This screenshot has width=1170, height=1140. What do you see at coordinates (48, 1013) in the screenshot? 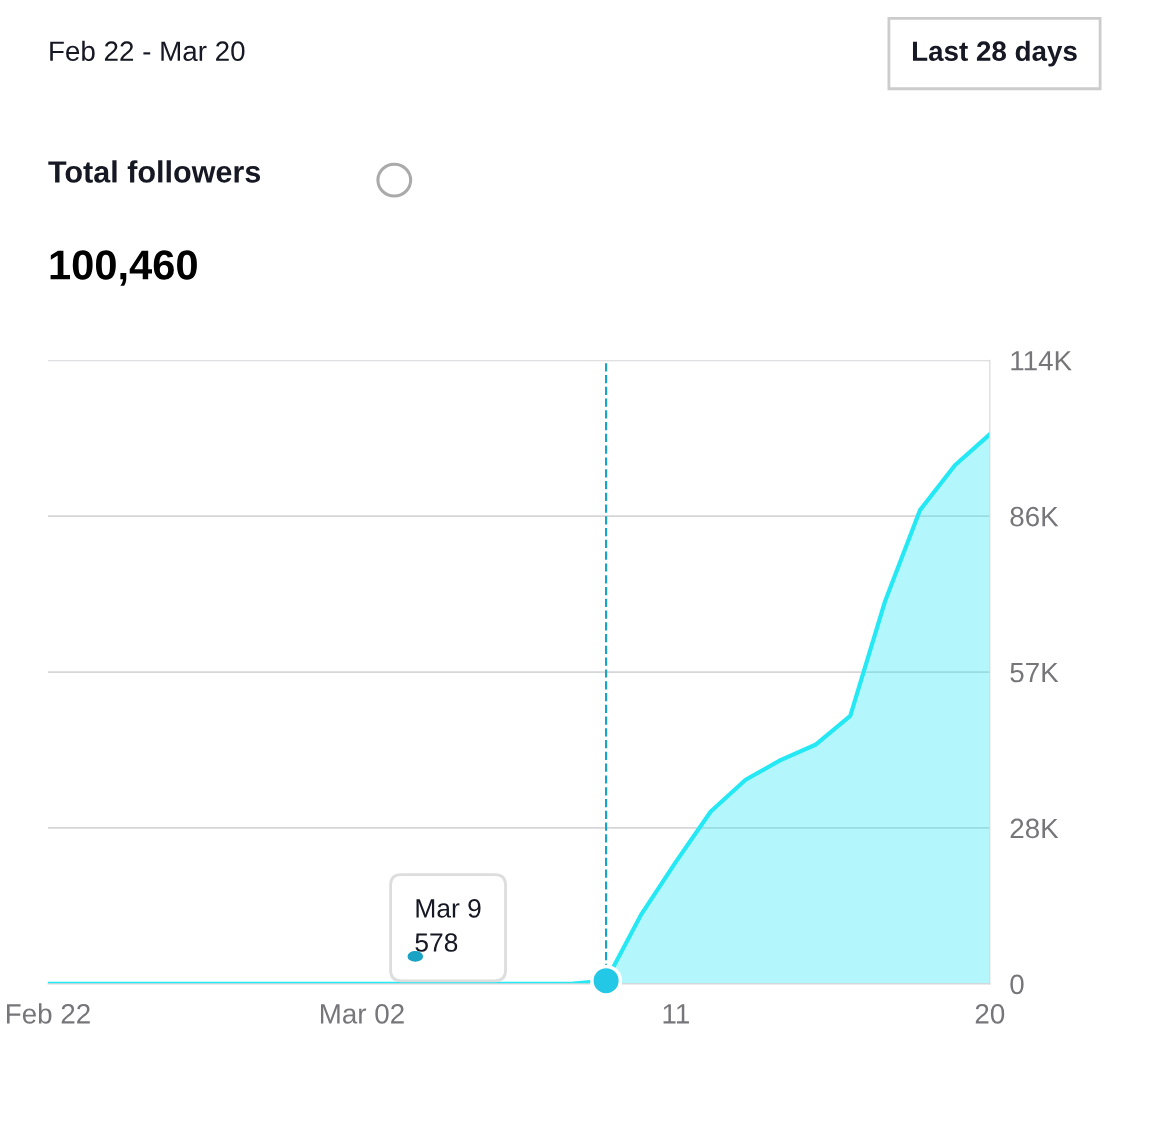
I see `x-tick-label: Feb 22` at bounding box center [48, 1013].